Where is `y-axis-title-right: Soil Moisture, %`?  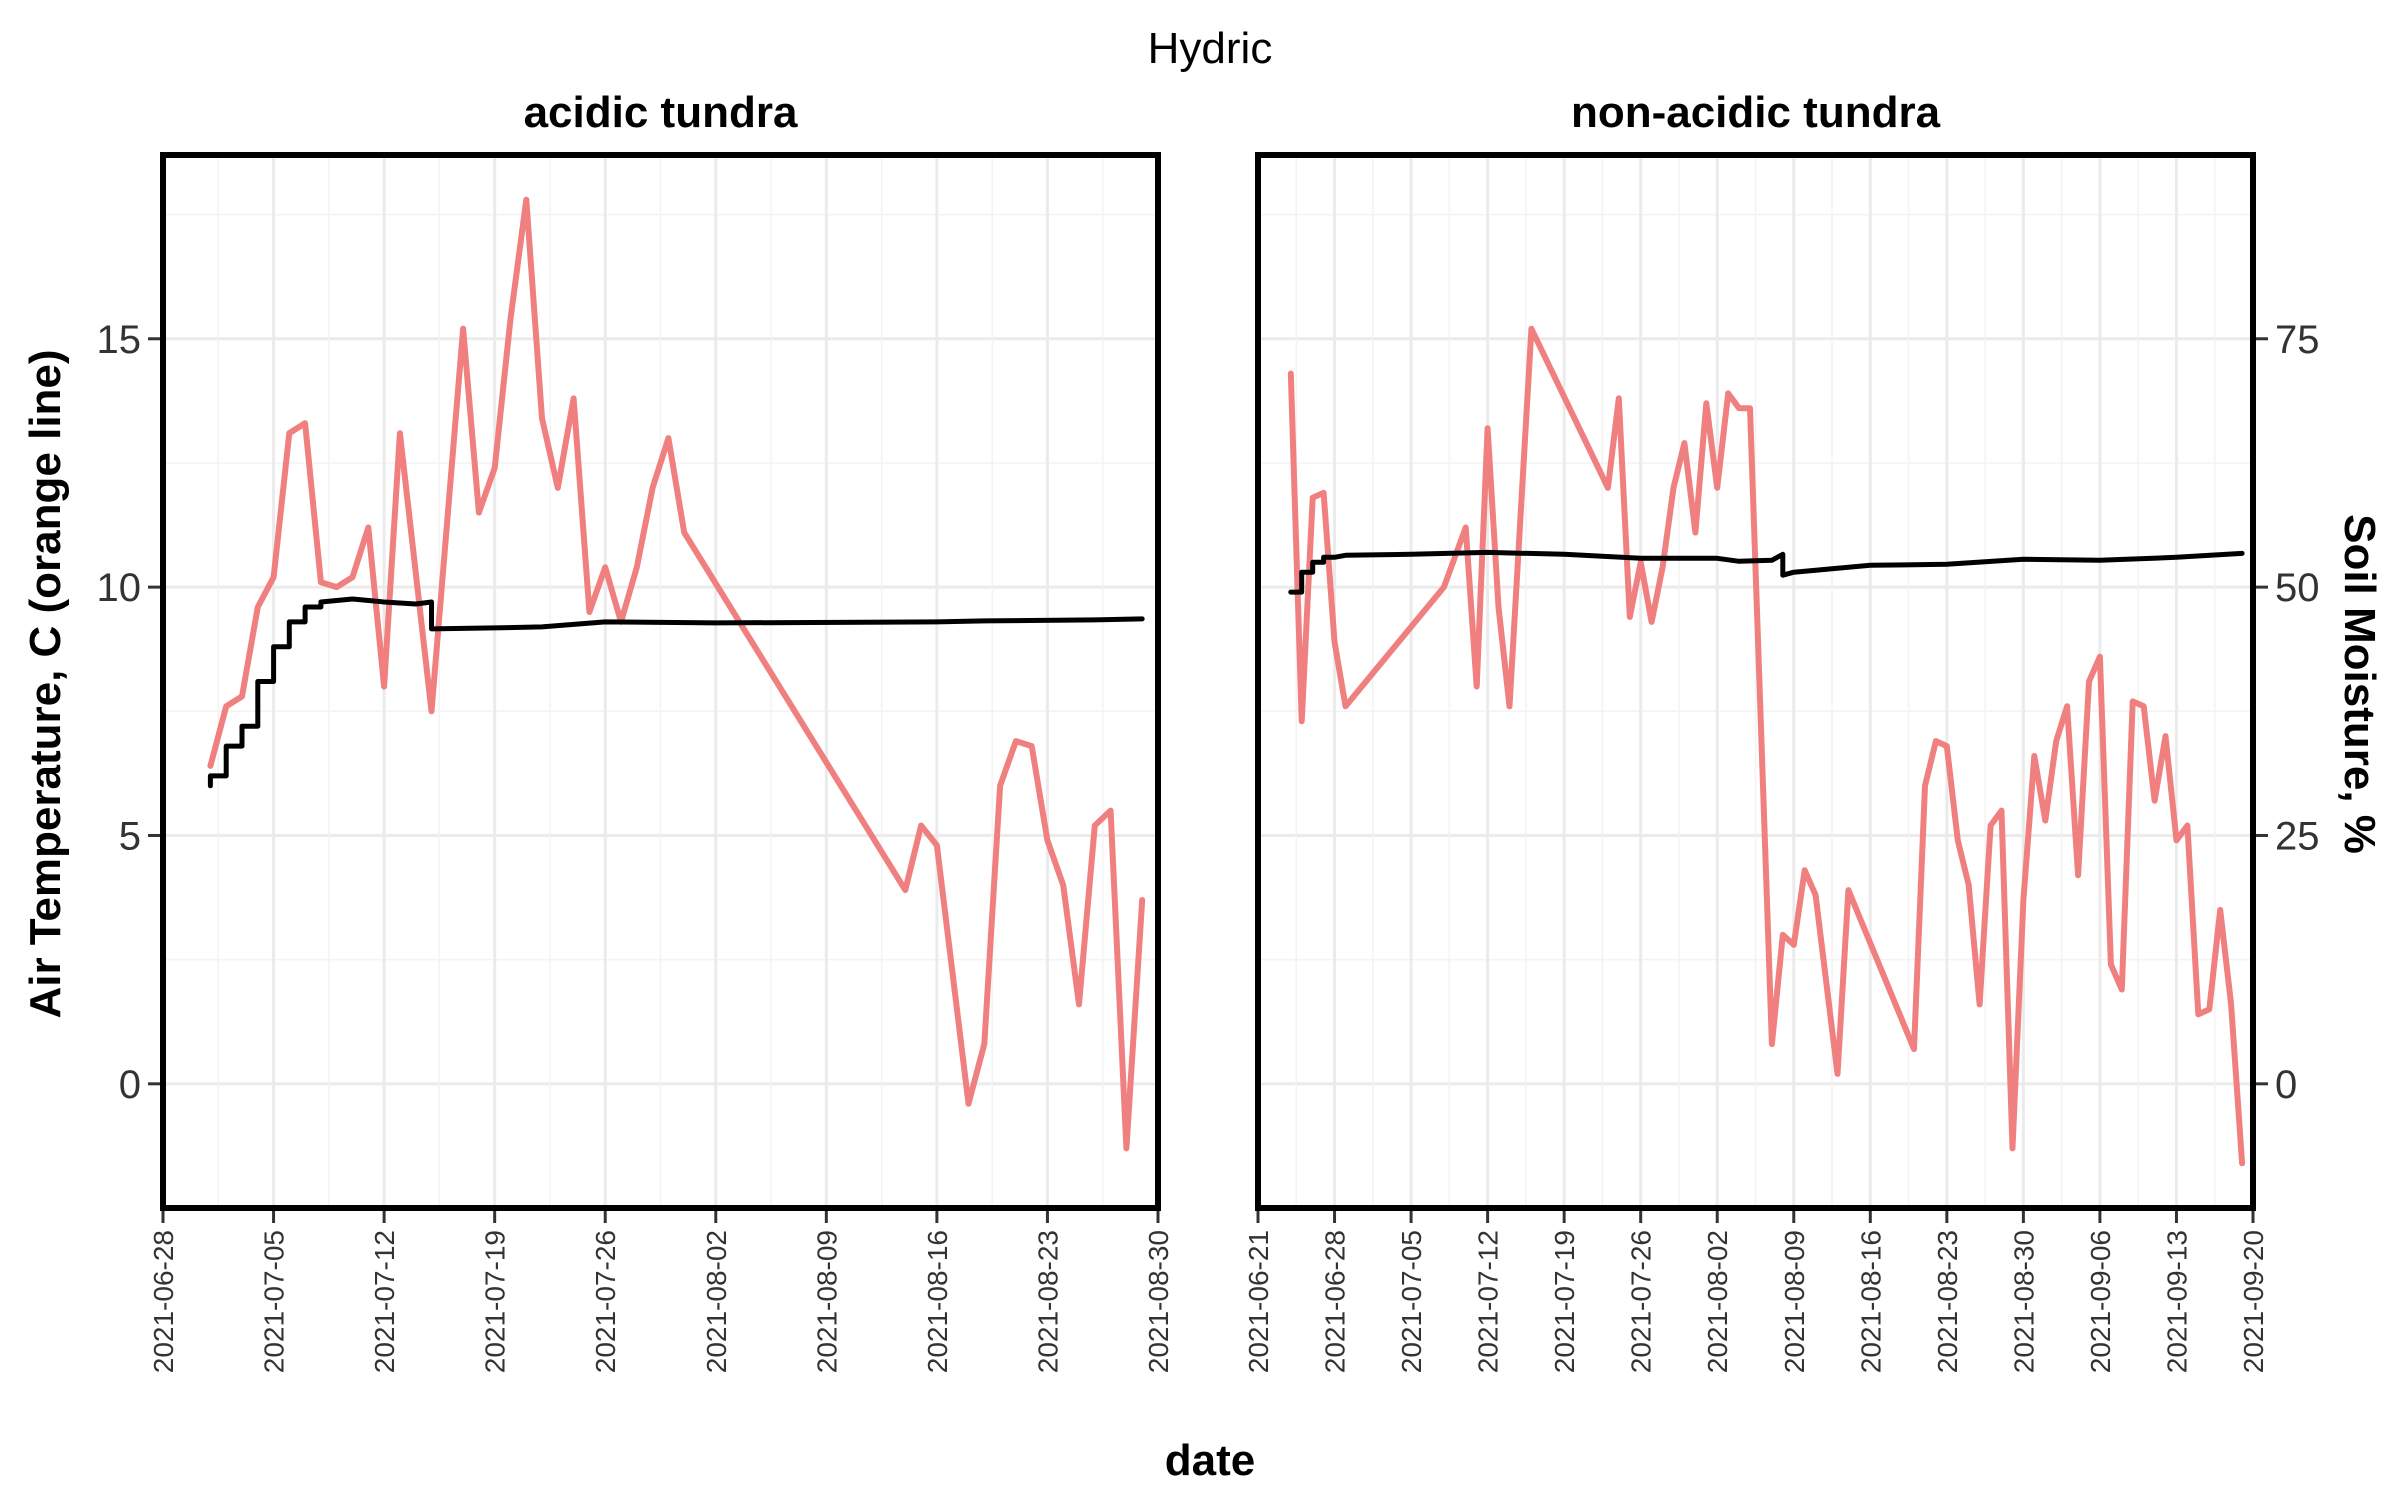
y-axis-title-right: Soil Moisture, % is located at coordinates (2359, 684).